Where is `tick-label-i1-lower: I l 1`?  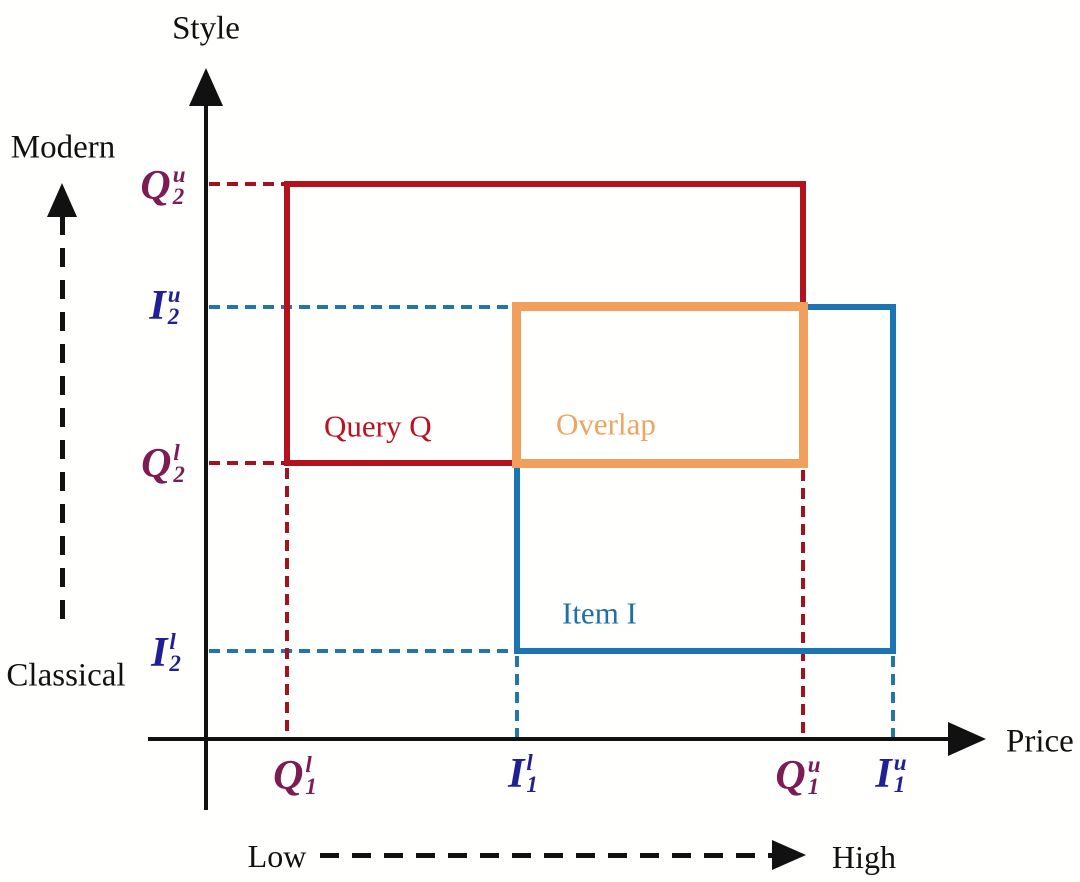 tick-label-i1-lower: I l 1 is located at coordinates (523, 773).